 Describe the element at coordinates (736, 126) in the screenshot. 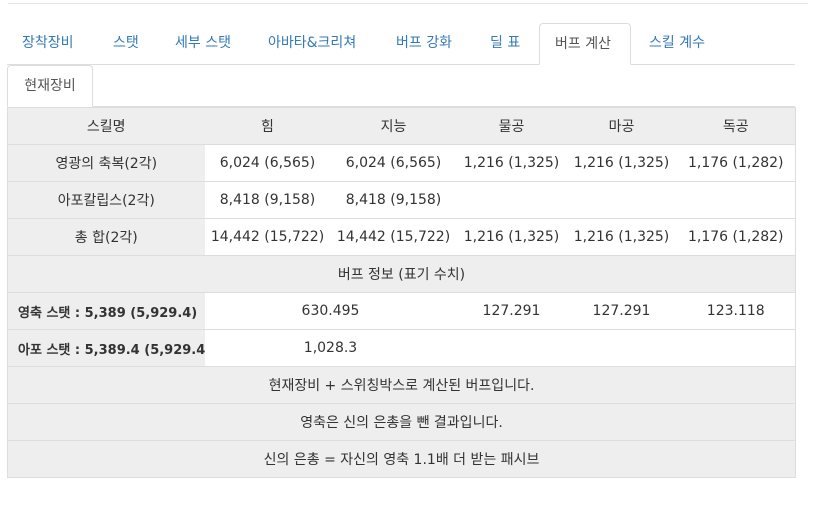

I see `header-indep-atk: 독공` at that location.